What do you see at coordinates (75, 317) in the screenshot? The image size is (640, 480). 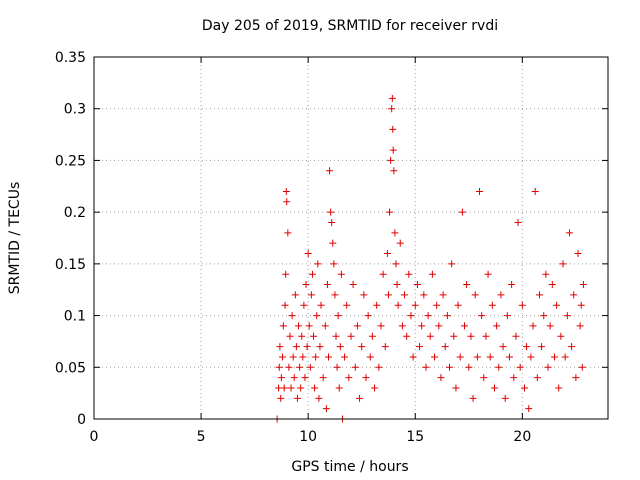 I see `y-tick-label: 0.1` at bounding box center [75, 317].